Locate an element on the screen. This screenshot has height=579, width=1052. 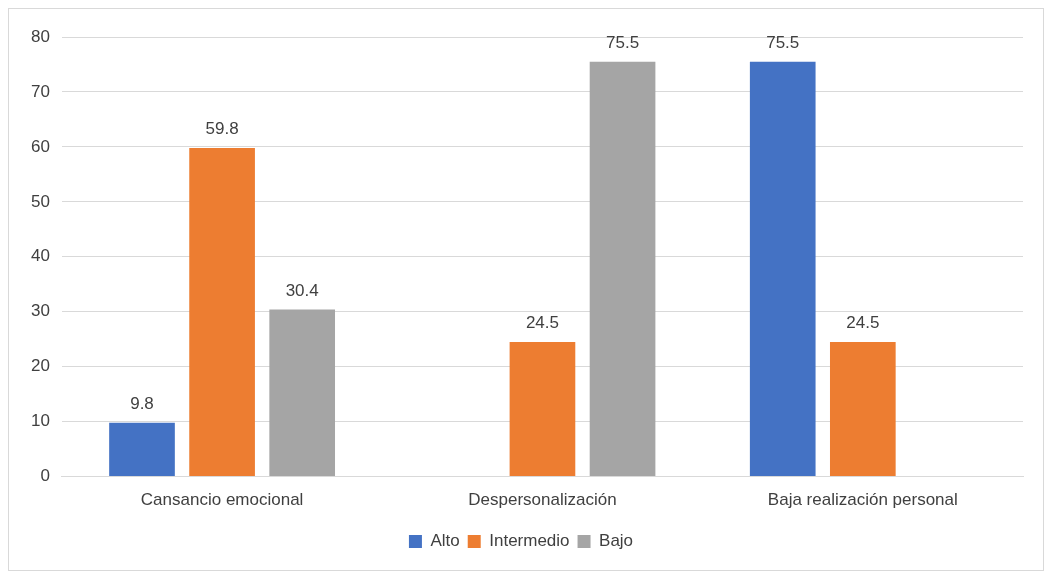
x-tick-label: Despersonalización is located at coordinates (542, 500).